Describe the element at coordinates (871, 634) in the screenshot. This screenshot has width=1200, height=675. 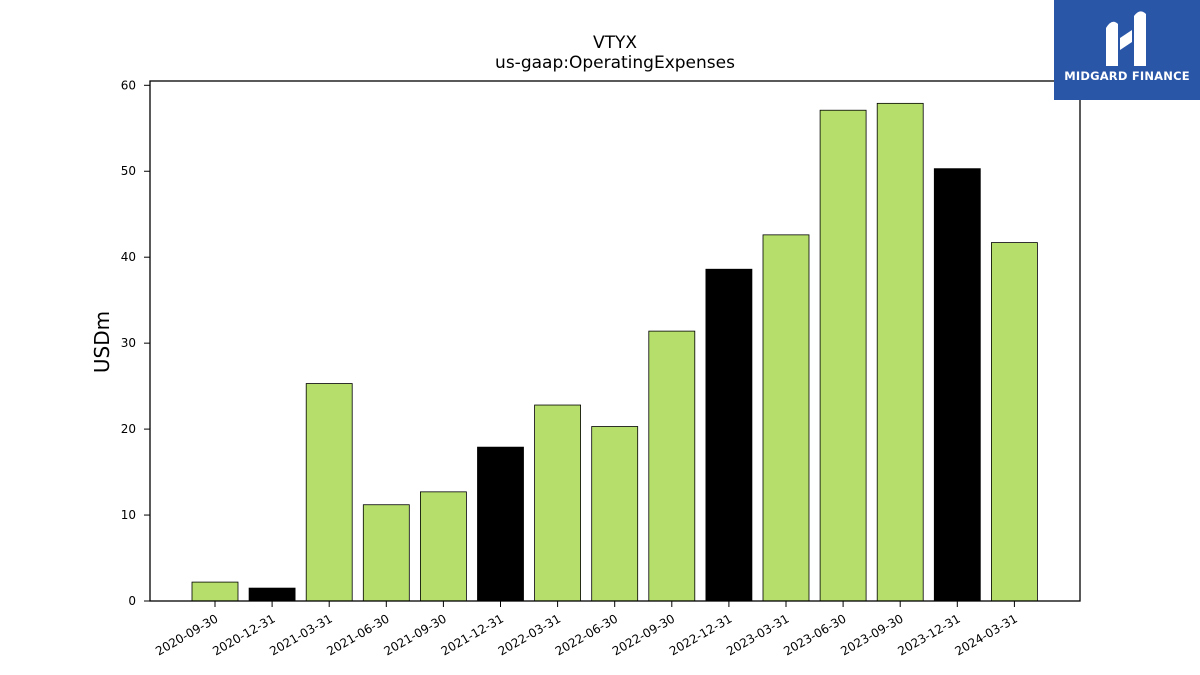
I see `x-tick-label: 2023-09-30` at that location.